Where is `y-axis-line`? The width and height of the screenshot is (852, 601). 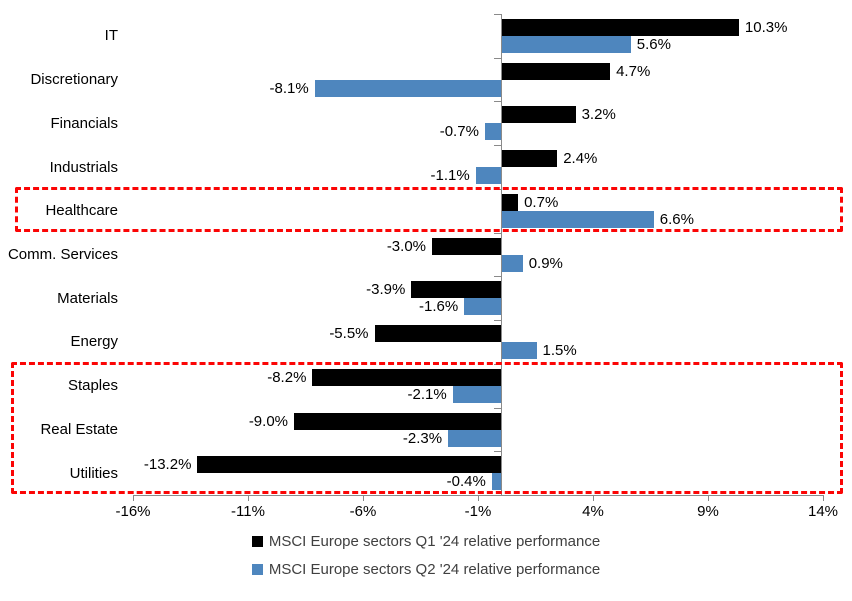
y-axis-line is located at coordinates (501, 255).